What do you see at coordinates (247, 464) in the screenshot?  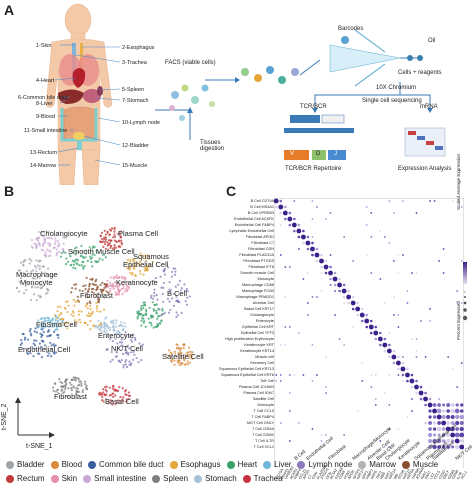 I see `legend-label: Heart` at bounding box center [247, 464].